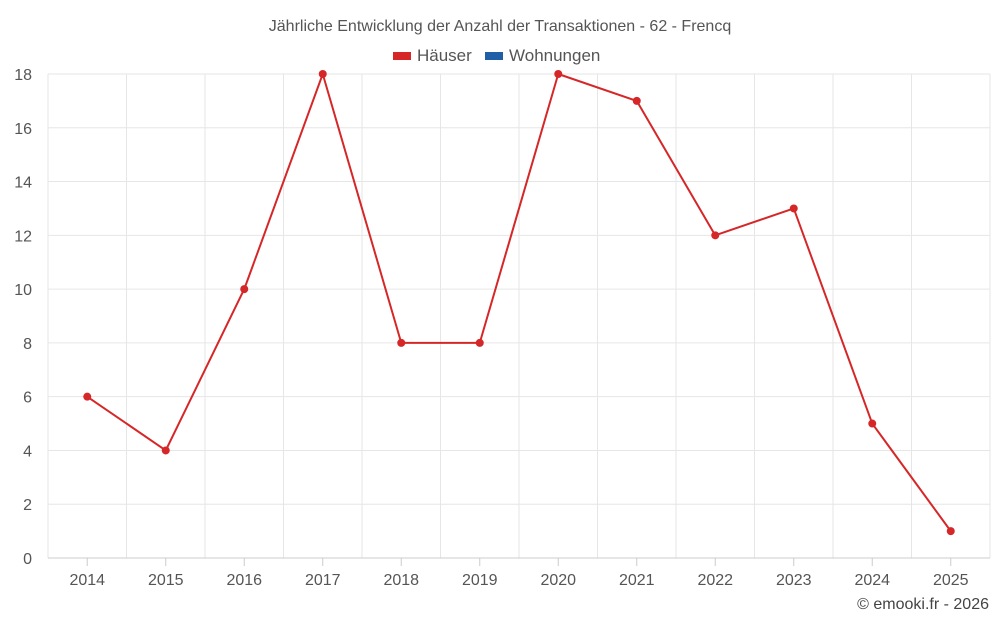 The width and height of the screenshot is (1000, 625). Describe the element at coordinates (554, 55) in the screenshot. I see `legend-label-wohnungen: Wohnungen` at that location.